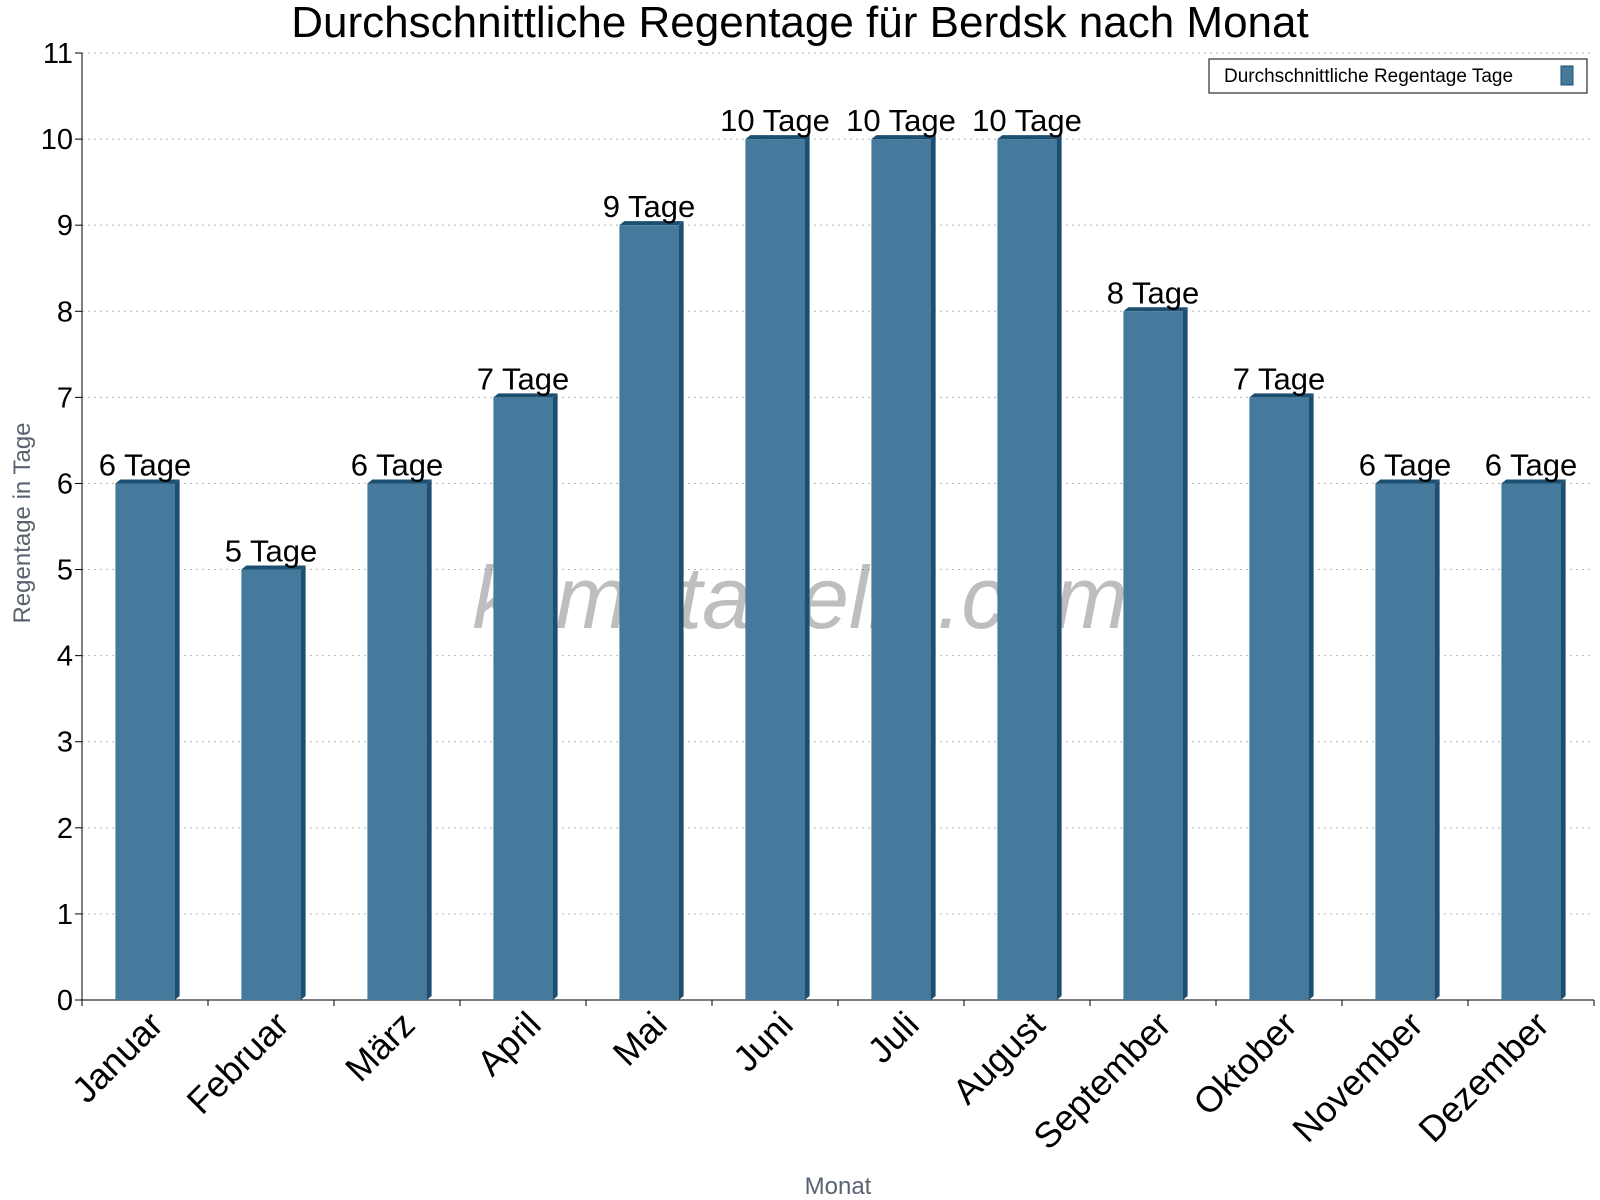  What do you see at coordinates (380, 1047) in the screenshot?
I see `x-tick-label: März` at bounding box center [380, 1047].